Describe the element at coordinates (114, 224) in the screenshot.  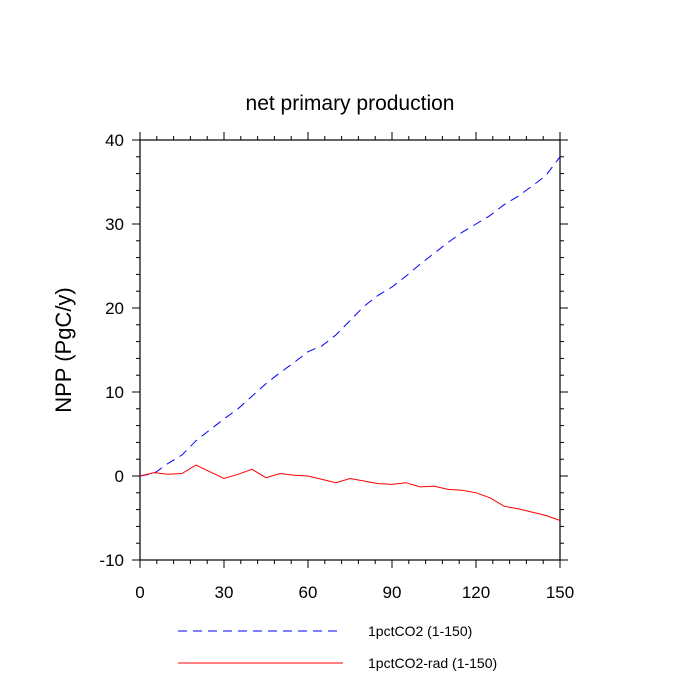
I see `y-tick-label: 30` at that location.